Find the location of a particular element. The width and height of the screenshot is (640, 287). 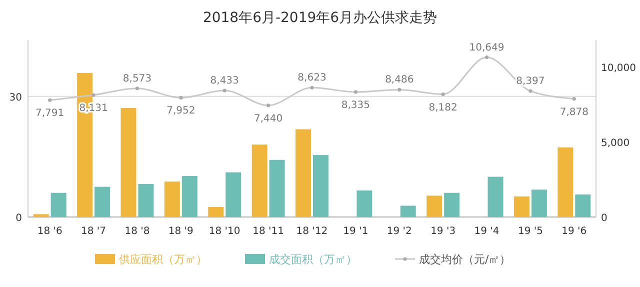

x-tick-label: 18 '10 is located at coordinates (224, 231).